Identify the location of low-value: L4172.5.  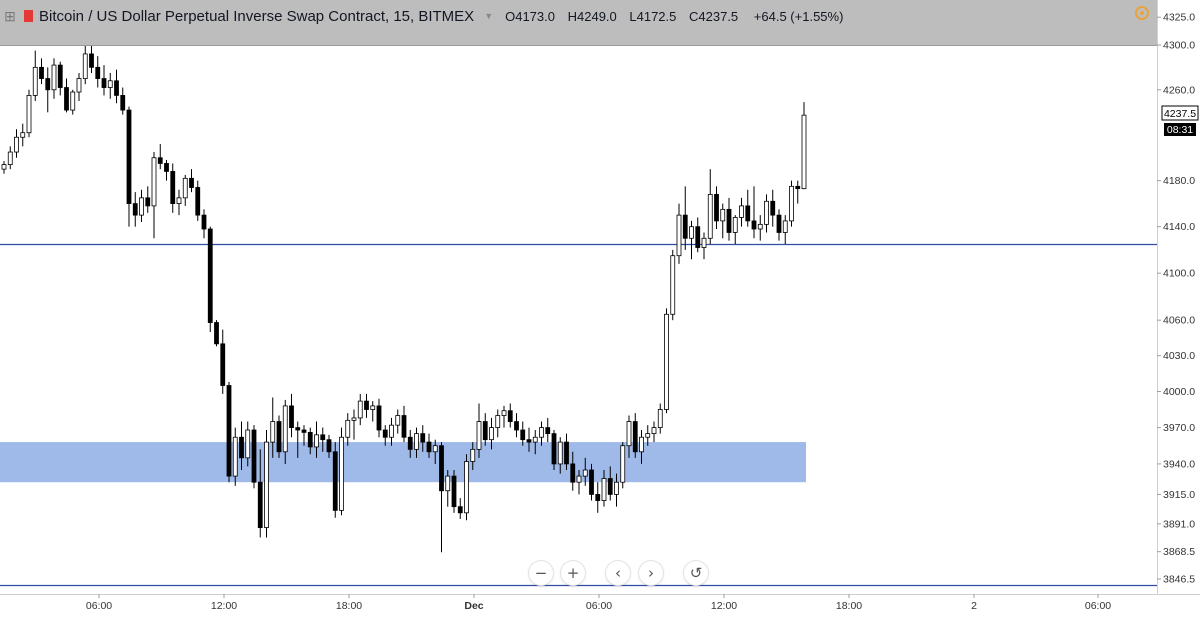
(653, 16).